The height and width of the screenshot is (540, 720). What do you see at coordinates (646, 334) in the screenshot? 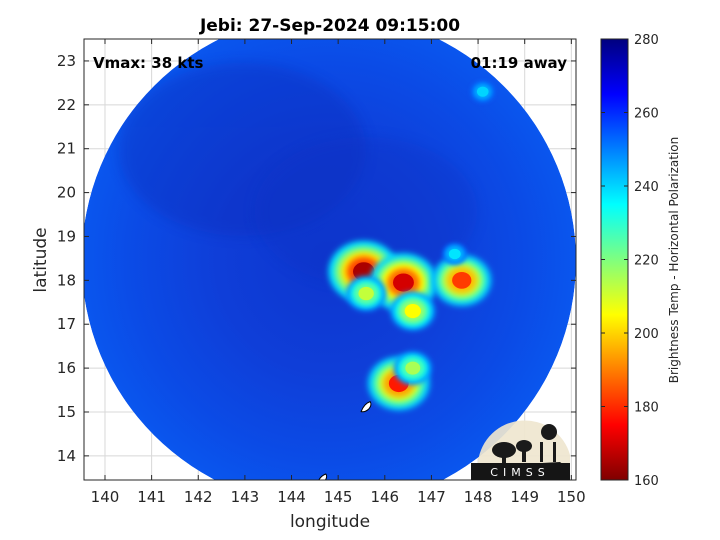
I see `colorbar-tick-label: 200` at bounding box center [646, 334].